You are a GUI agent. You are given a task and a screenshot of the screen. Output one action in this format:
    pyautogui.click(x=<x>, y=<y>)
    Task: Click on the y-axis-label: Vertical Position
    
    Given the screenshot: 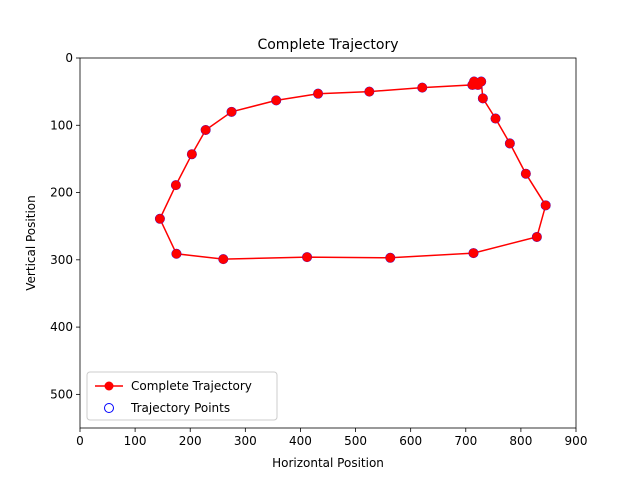 What is the action you would take?
    pyautogui.click(x=31, y=242)
    